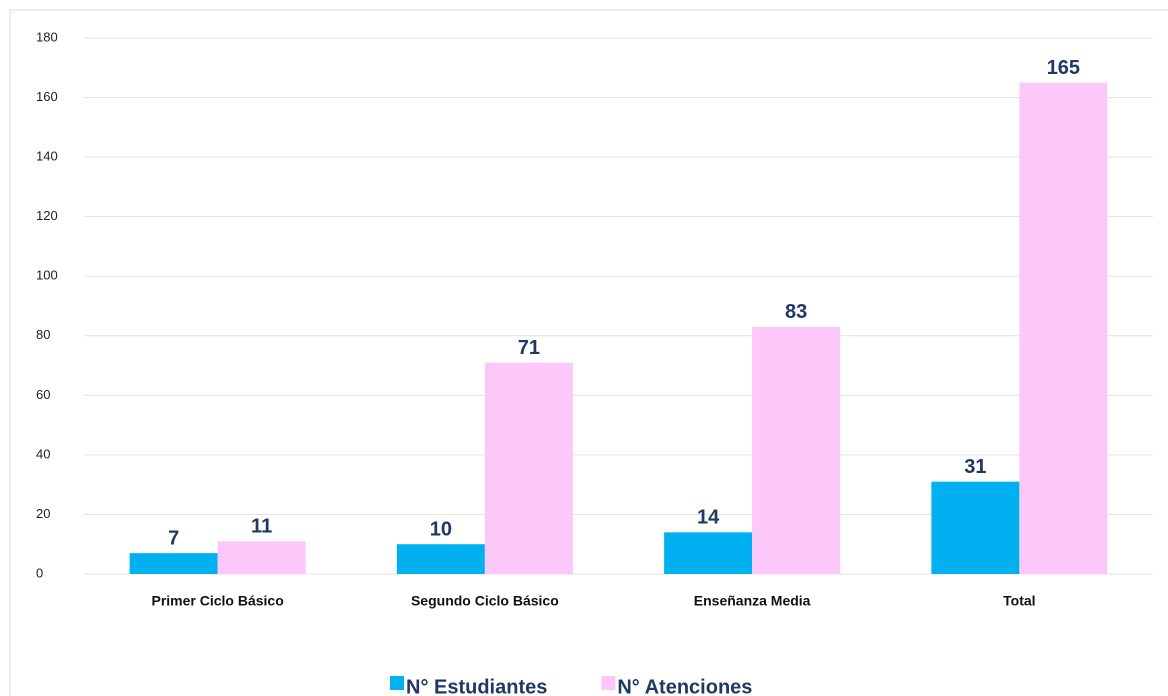 The height and width of the screenshot is (696, 1168). Describe the element at coordinates (441, 530) in the screenshot. I see `data-label: 10` at that location.